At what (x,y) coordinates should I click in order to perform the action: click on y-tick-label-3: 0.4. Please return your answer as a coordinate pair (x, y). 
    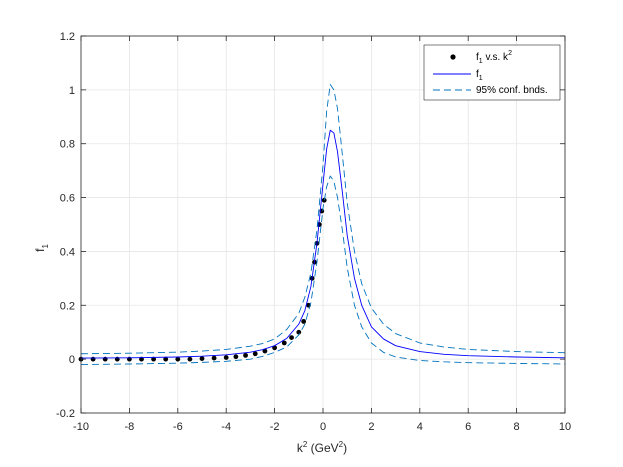
    Looking at the image, I should click on (67, 252).